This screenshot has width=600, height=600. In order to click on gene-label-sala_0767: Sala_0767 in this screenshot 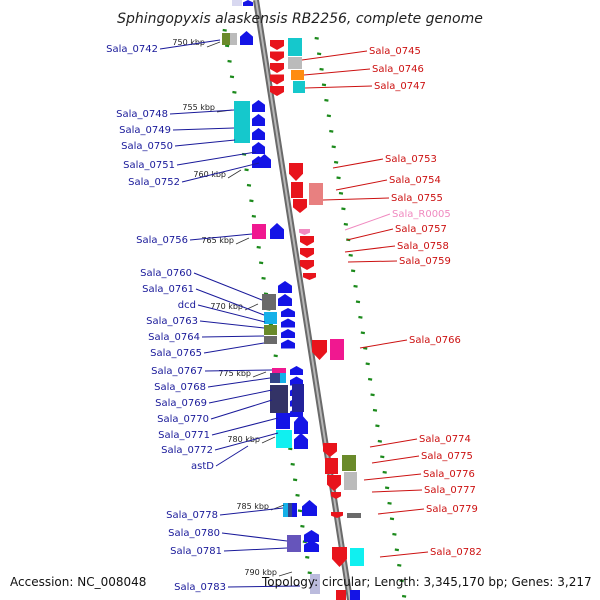, I will do `click(177, 371)`.